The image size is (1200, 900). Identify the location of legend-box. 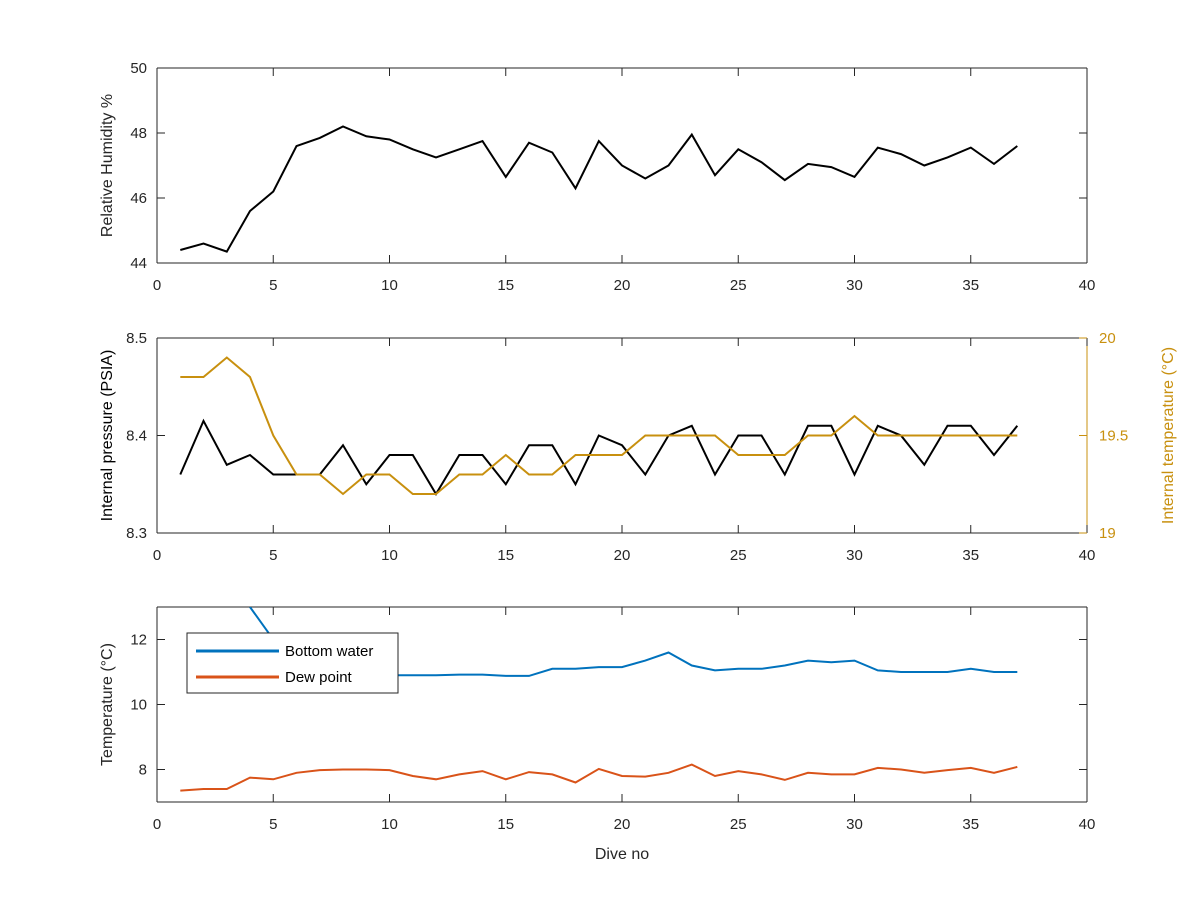
(292, 663).